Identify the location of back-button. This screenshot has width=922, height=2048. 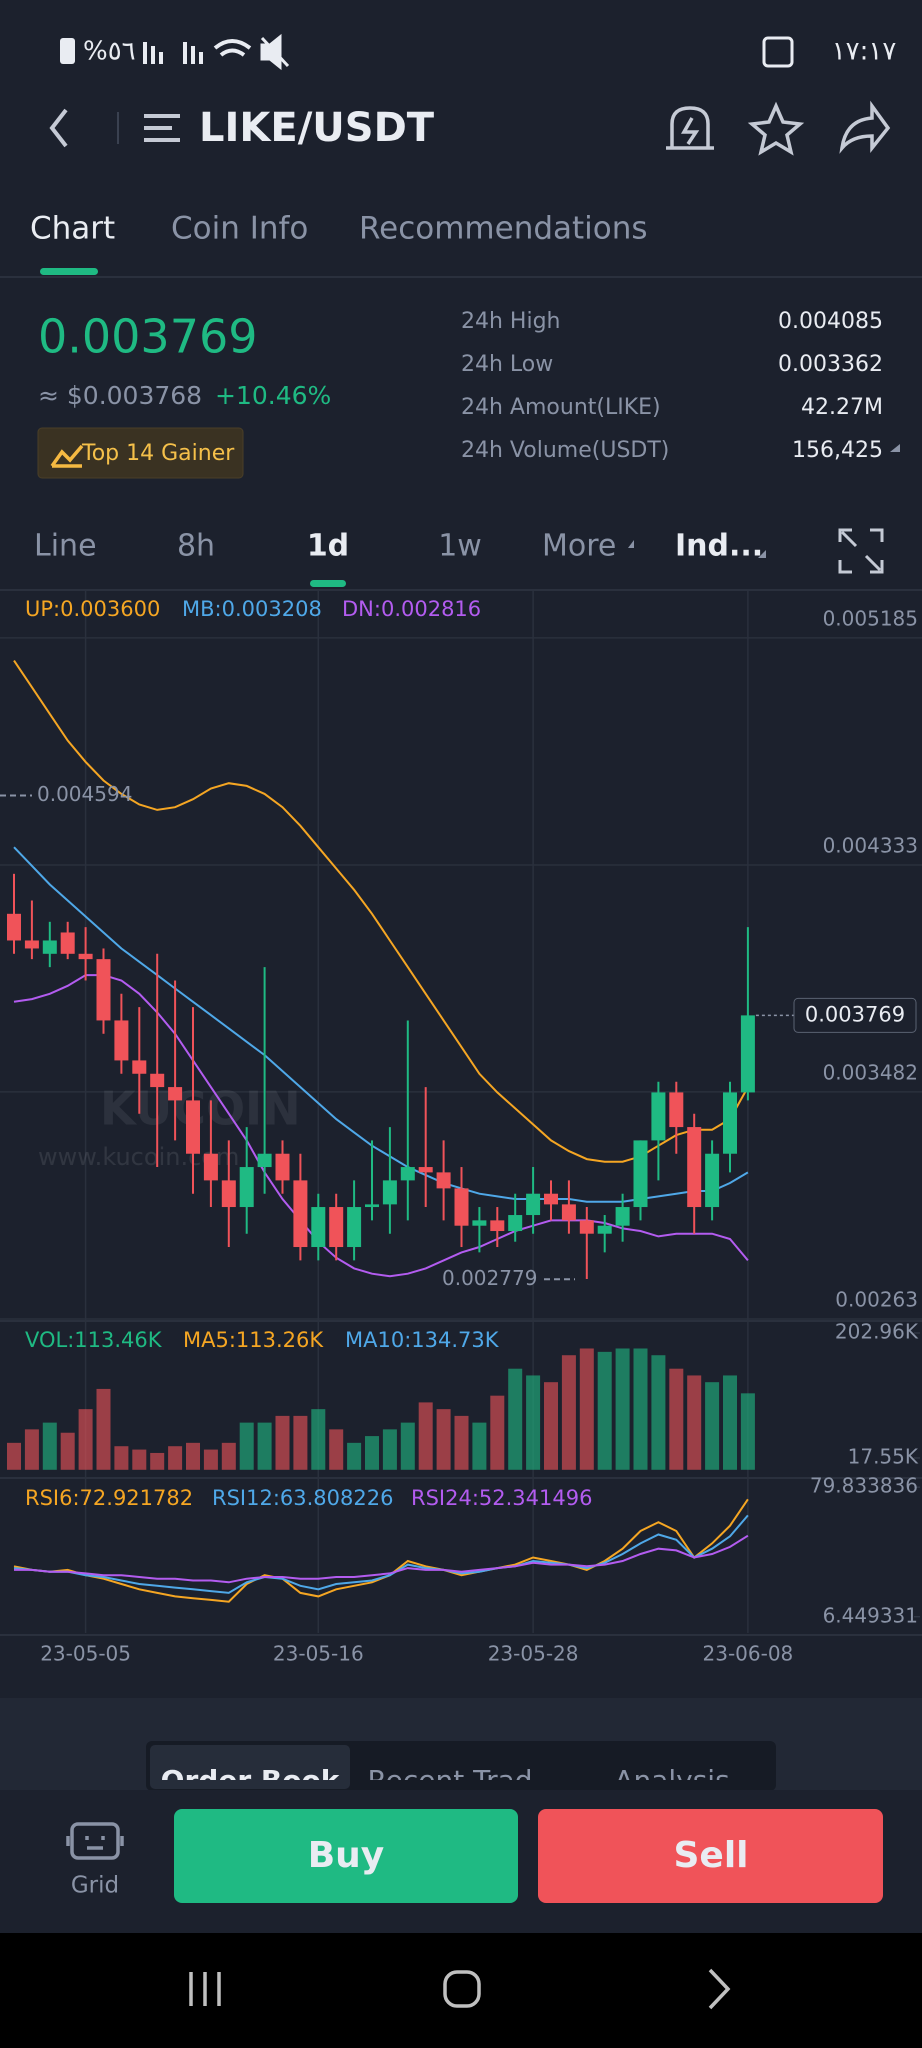
(58, 128).